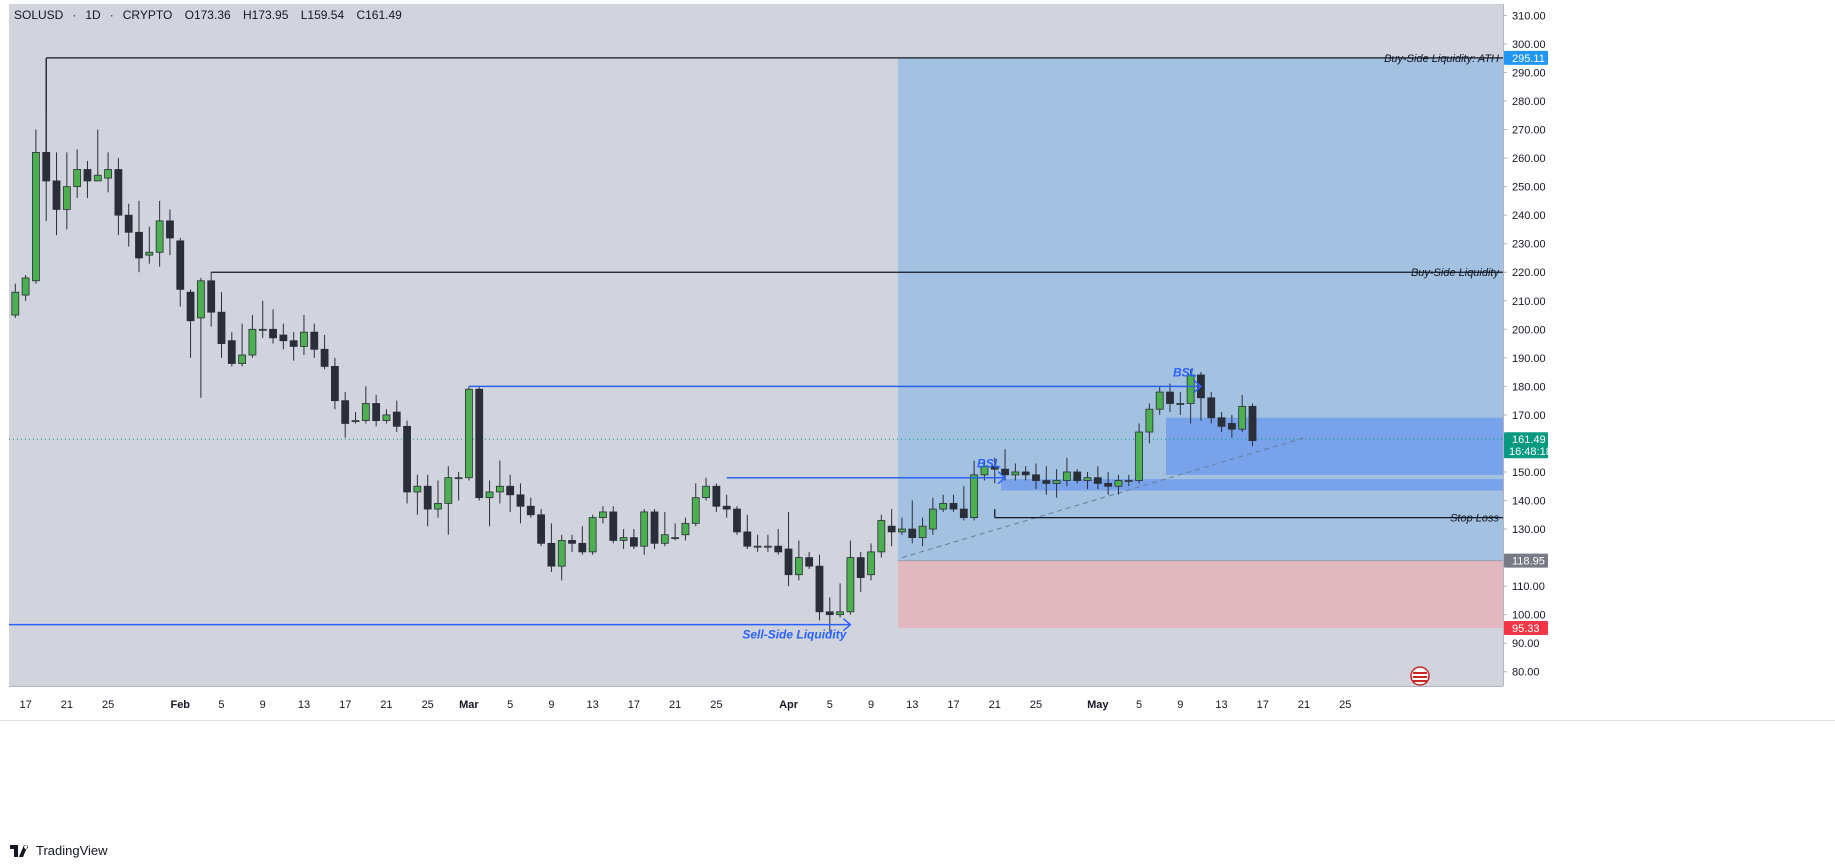 This screenshot has height=868, width=1835. Describe the element at coordinates (304, 705) in the screenshot. I see `time-tick-label: 13` at that location.